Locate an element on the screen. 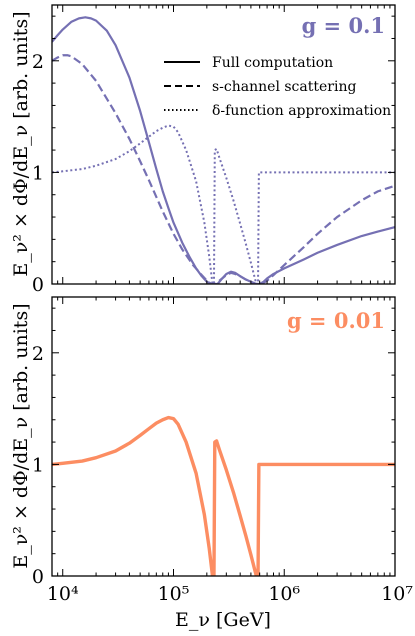 The height and width of the screenshot is (636, 415). panel-bottom-title: g = 0.01 is located at coordinates (336, 320).